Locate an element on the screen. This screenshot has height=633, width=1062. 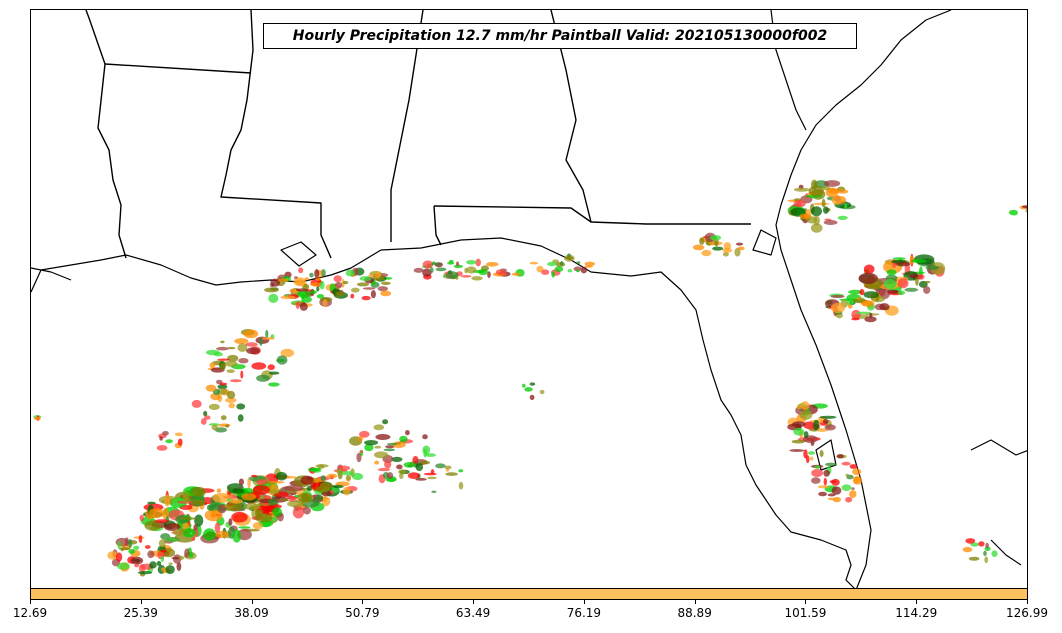
colorbar-tick-label: 12.69 is located at coordinates (30, 613).